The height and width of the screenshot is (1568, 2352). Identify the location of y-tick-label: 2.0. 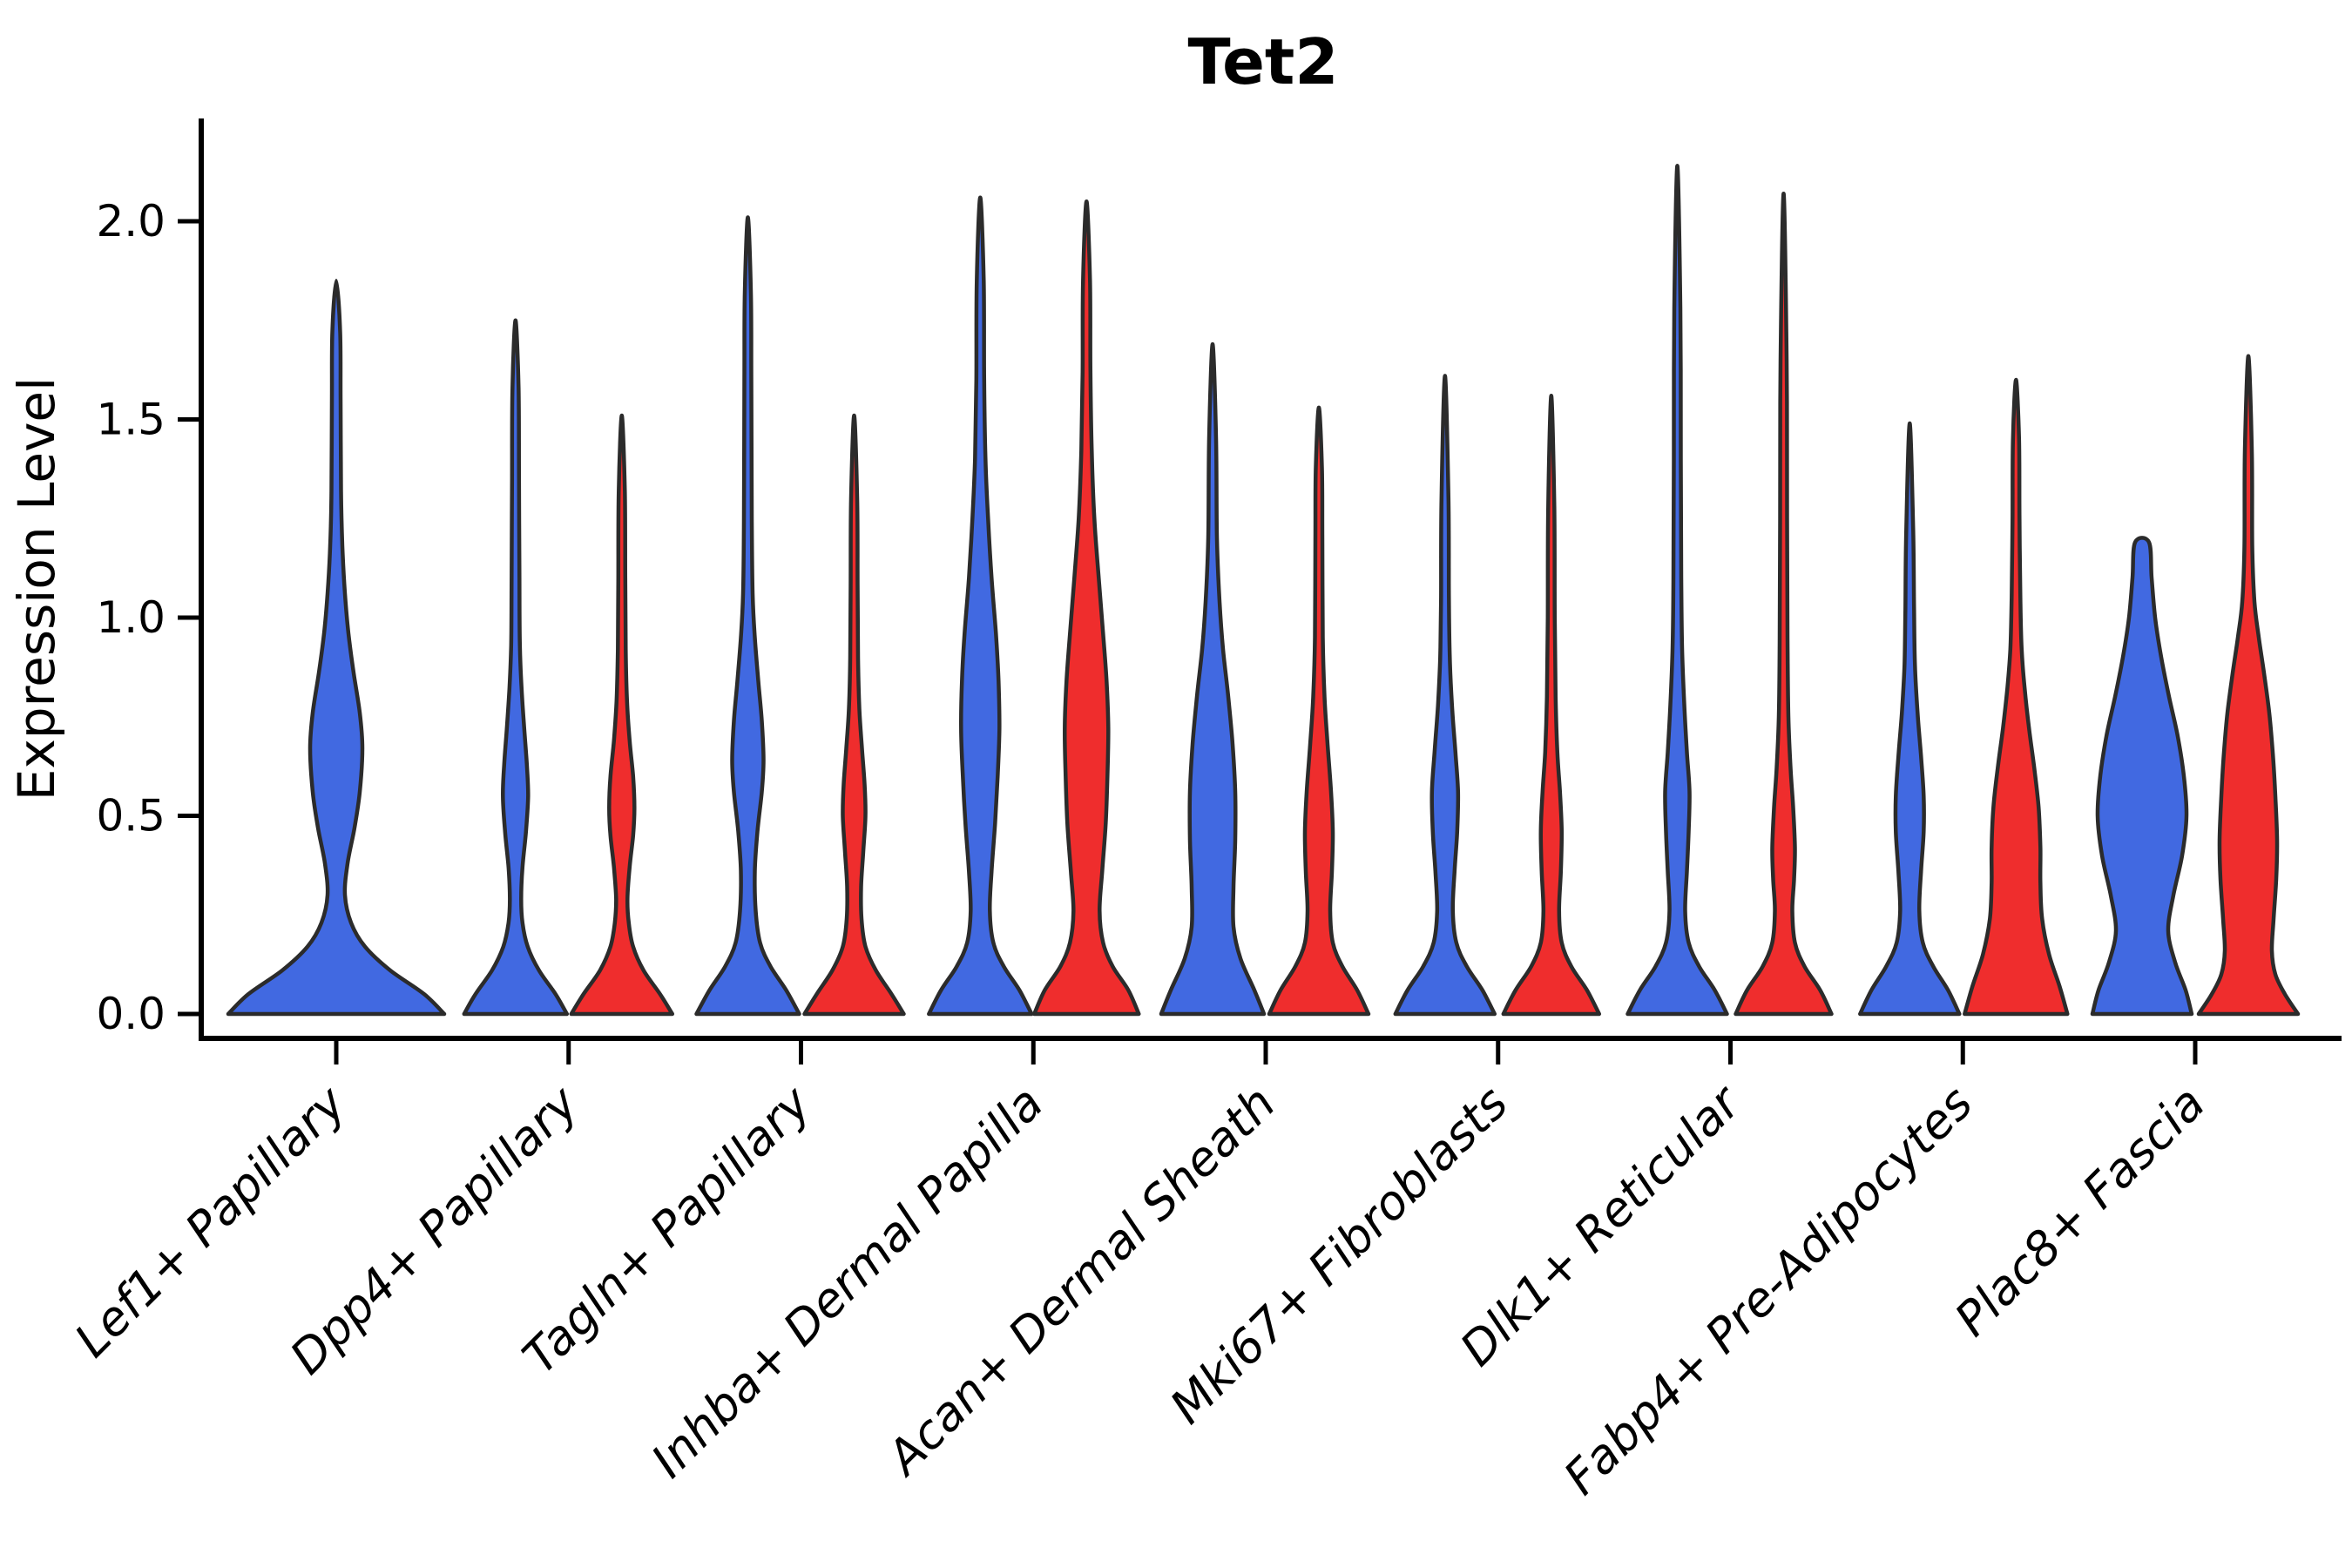
(131, 221).